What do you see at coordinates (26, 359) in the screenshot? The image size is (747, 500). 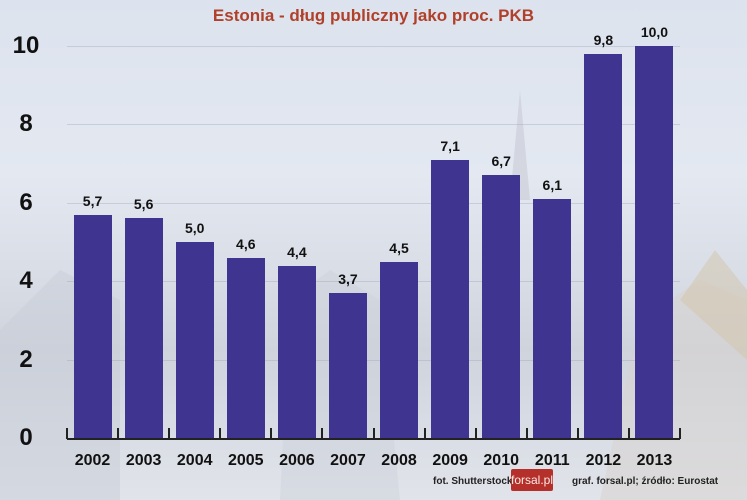 I see `y-tick-label: 2` at bounding box center [26, 359].